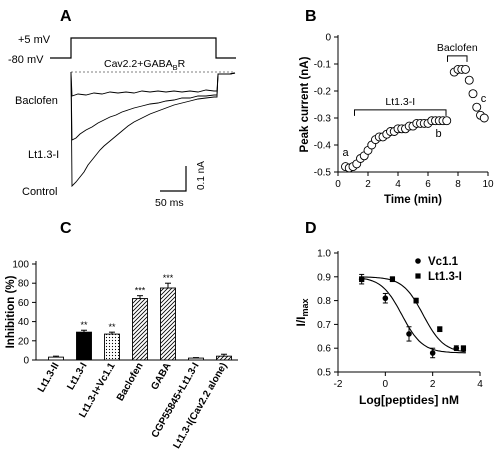 This screenshot has height=467, width=500. I want to click on panel-b-letter: B, so click(311, 16).